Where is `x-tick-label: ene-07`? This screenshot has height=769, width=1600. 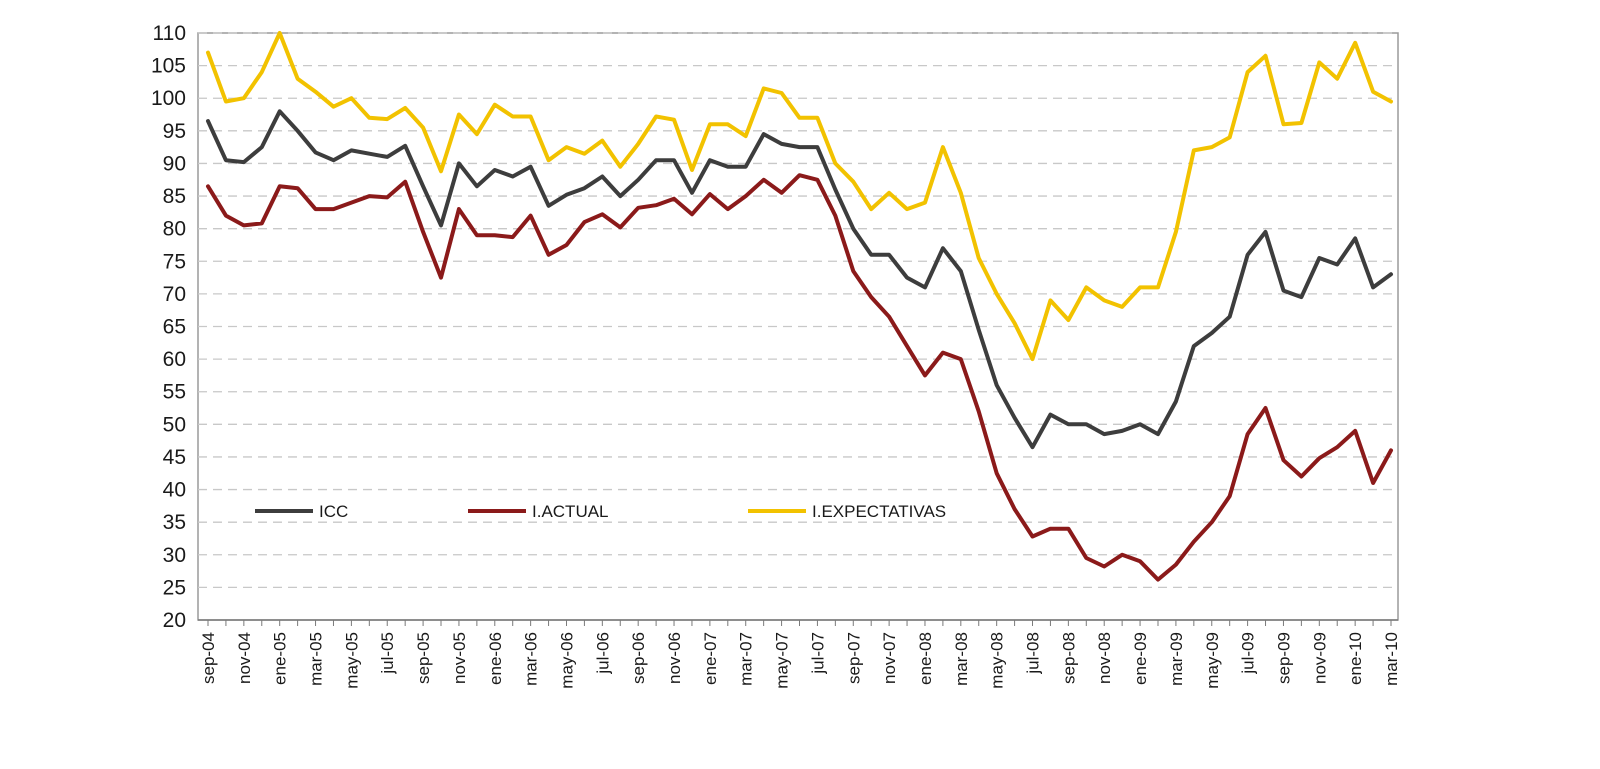 x-tick-label: ene-07 is located at coordinates (710, 658).